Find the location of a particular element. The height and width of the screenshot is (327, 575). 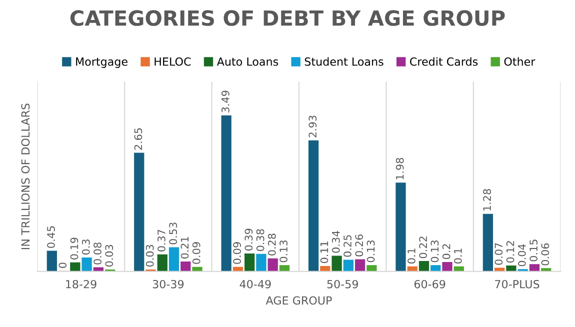

data-label: 0.12 is located at coordinates (510, 252).